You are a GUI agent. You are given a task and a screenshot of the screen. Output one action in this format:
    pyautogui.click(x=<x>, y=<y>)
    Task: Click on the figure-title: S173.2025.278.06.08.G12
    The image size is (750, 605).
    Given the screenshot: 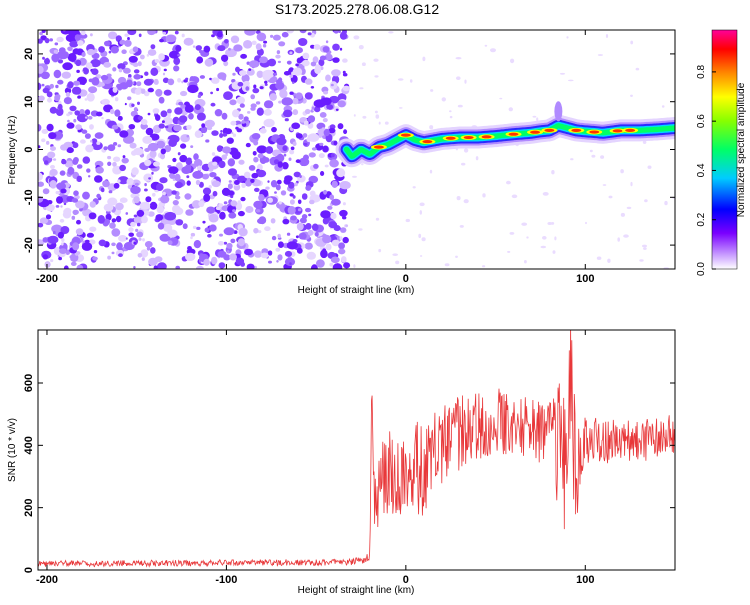 What is the action you would take?
    pyautogui.click(x=357, y=9)
    